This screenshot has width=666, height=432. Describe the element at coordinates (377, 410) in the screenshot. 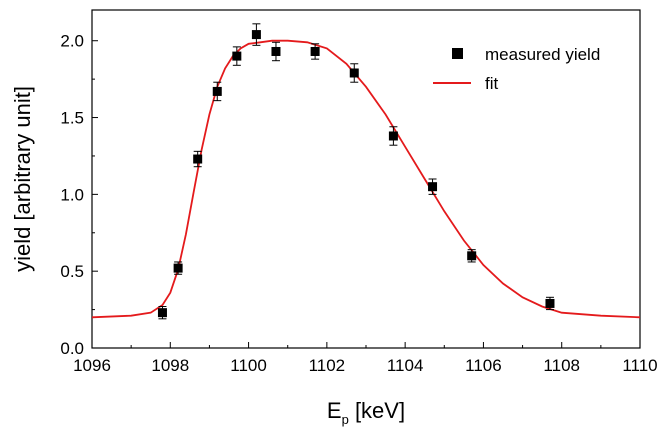

I see `x-axis-title-unit: [keV]` at that location.